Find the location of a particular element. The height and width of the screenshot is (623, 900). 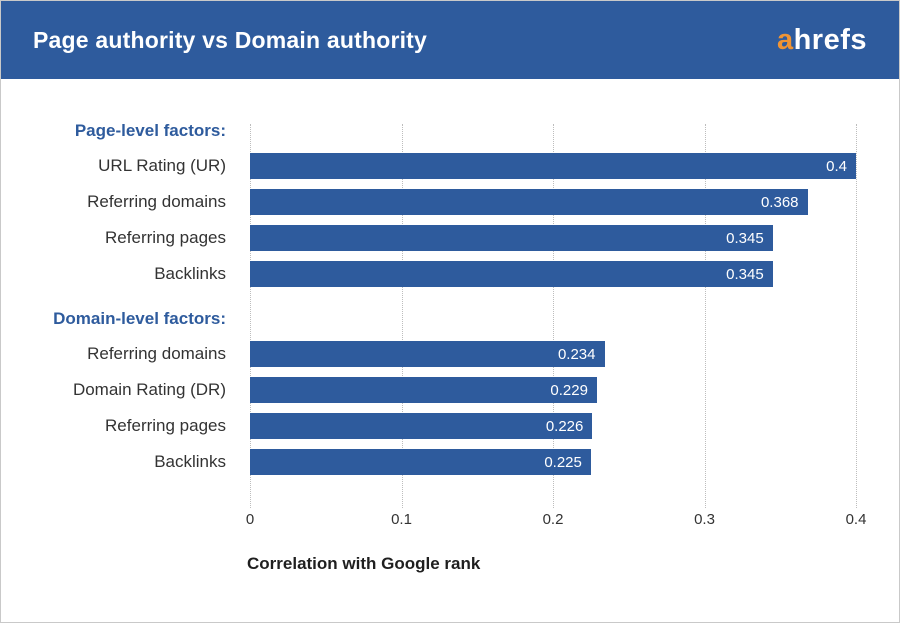

group-heading: Page-level factors: is located at coordinates (150, 130).